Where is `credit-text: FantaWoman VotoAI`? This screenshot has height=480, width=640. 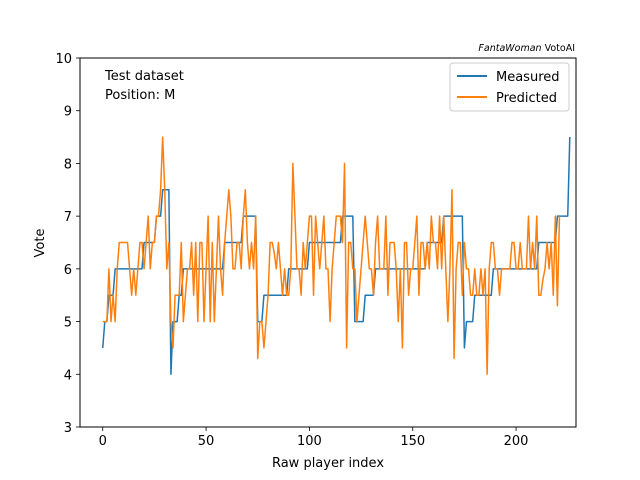 credit-text: FantaWoman VotoAI is located at coordinates (526, 48).